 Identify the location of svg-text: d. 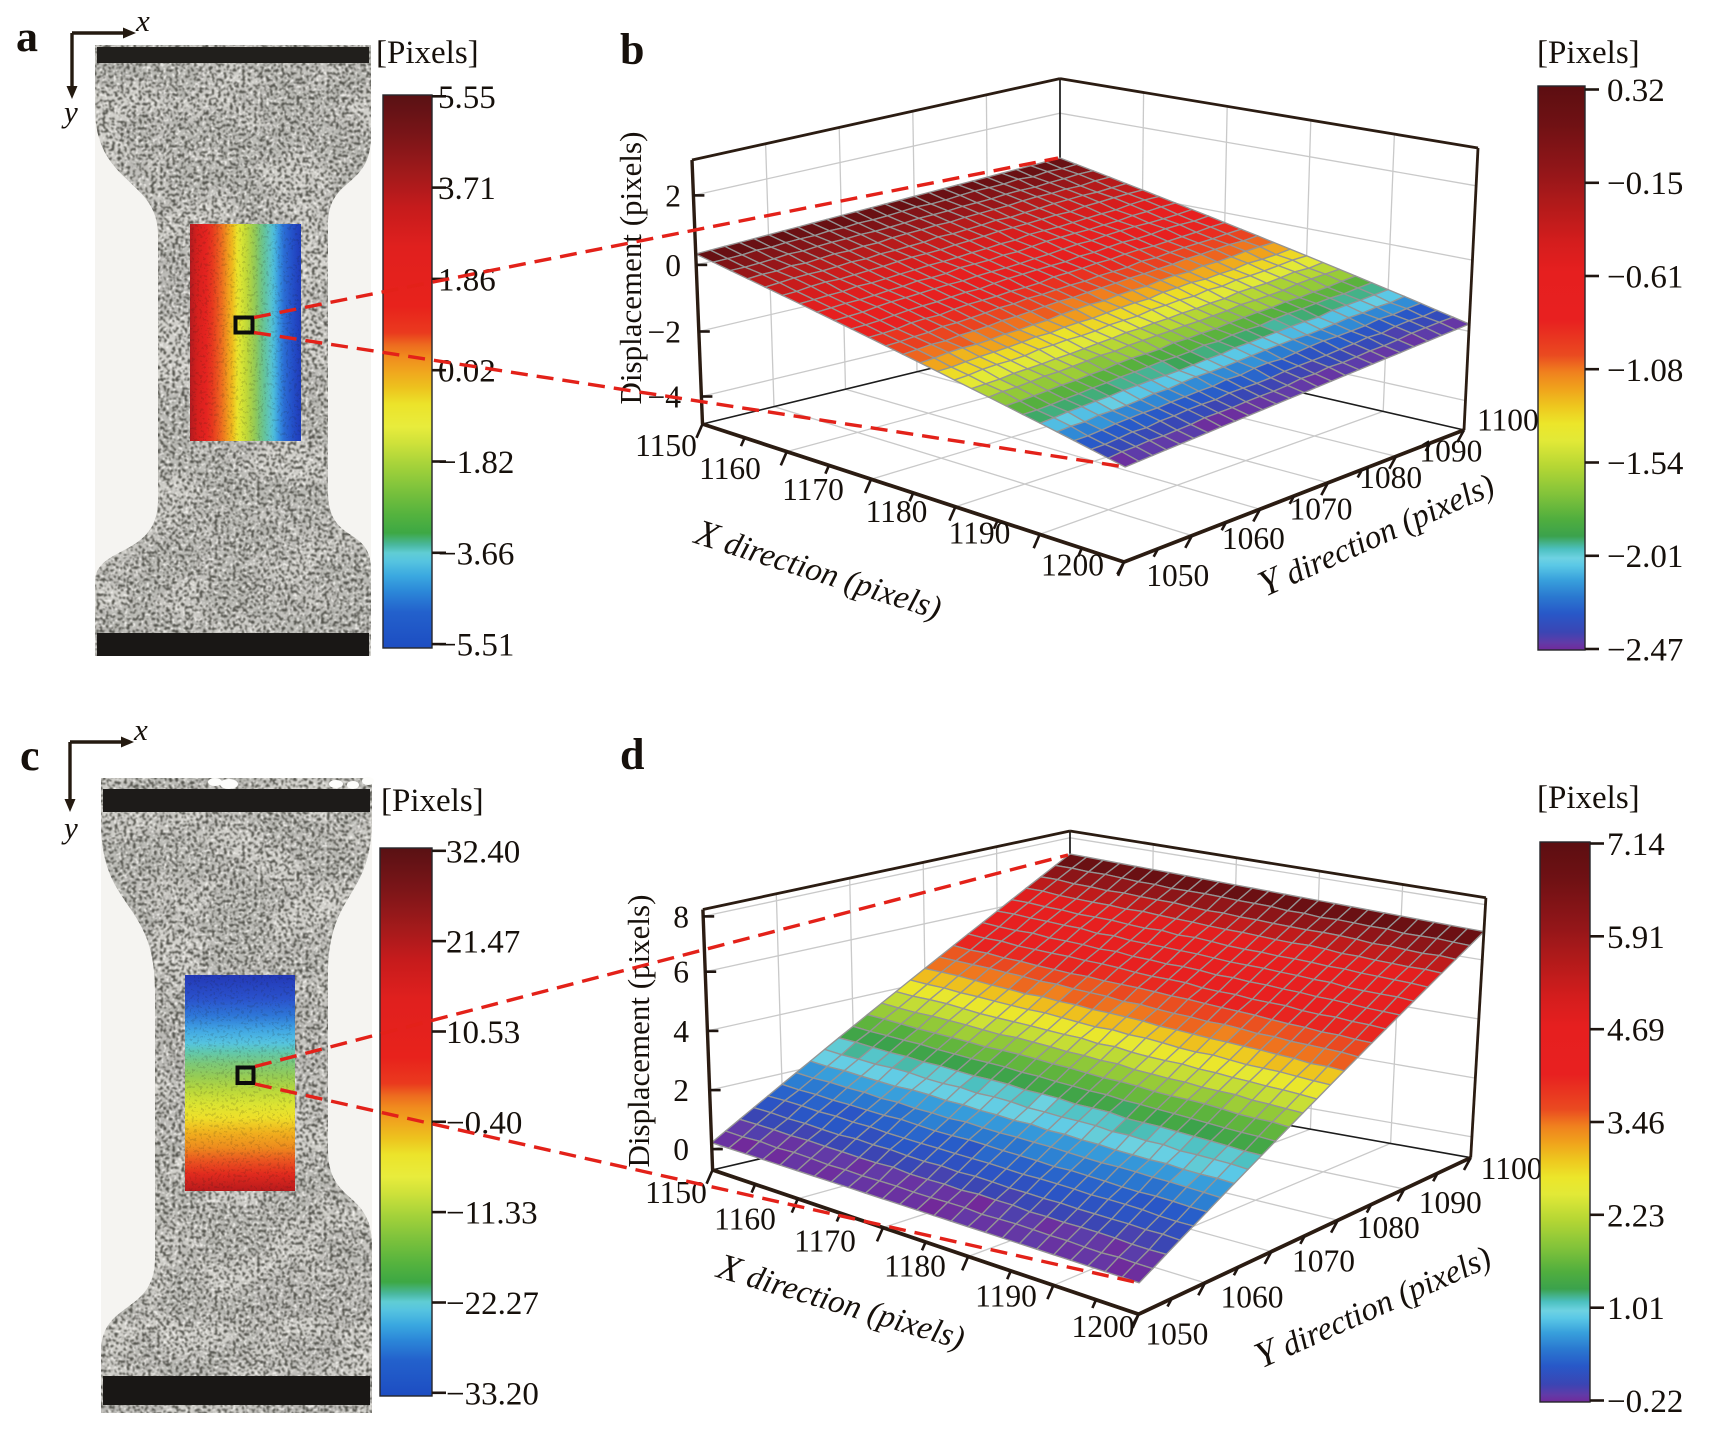
(632, 754).